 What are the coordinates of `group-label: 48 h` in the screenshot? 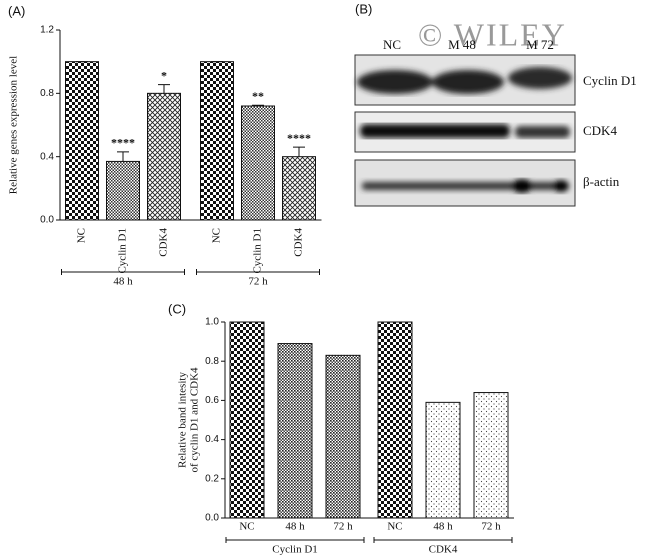 It's located at (123, 282).